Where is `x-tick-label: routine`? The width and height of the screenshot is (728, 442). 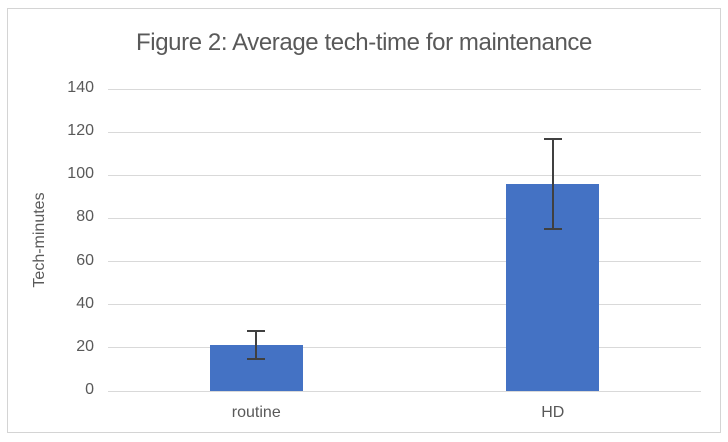
x-tick-label: routine is located at coordinates (256, 412).